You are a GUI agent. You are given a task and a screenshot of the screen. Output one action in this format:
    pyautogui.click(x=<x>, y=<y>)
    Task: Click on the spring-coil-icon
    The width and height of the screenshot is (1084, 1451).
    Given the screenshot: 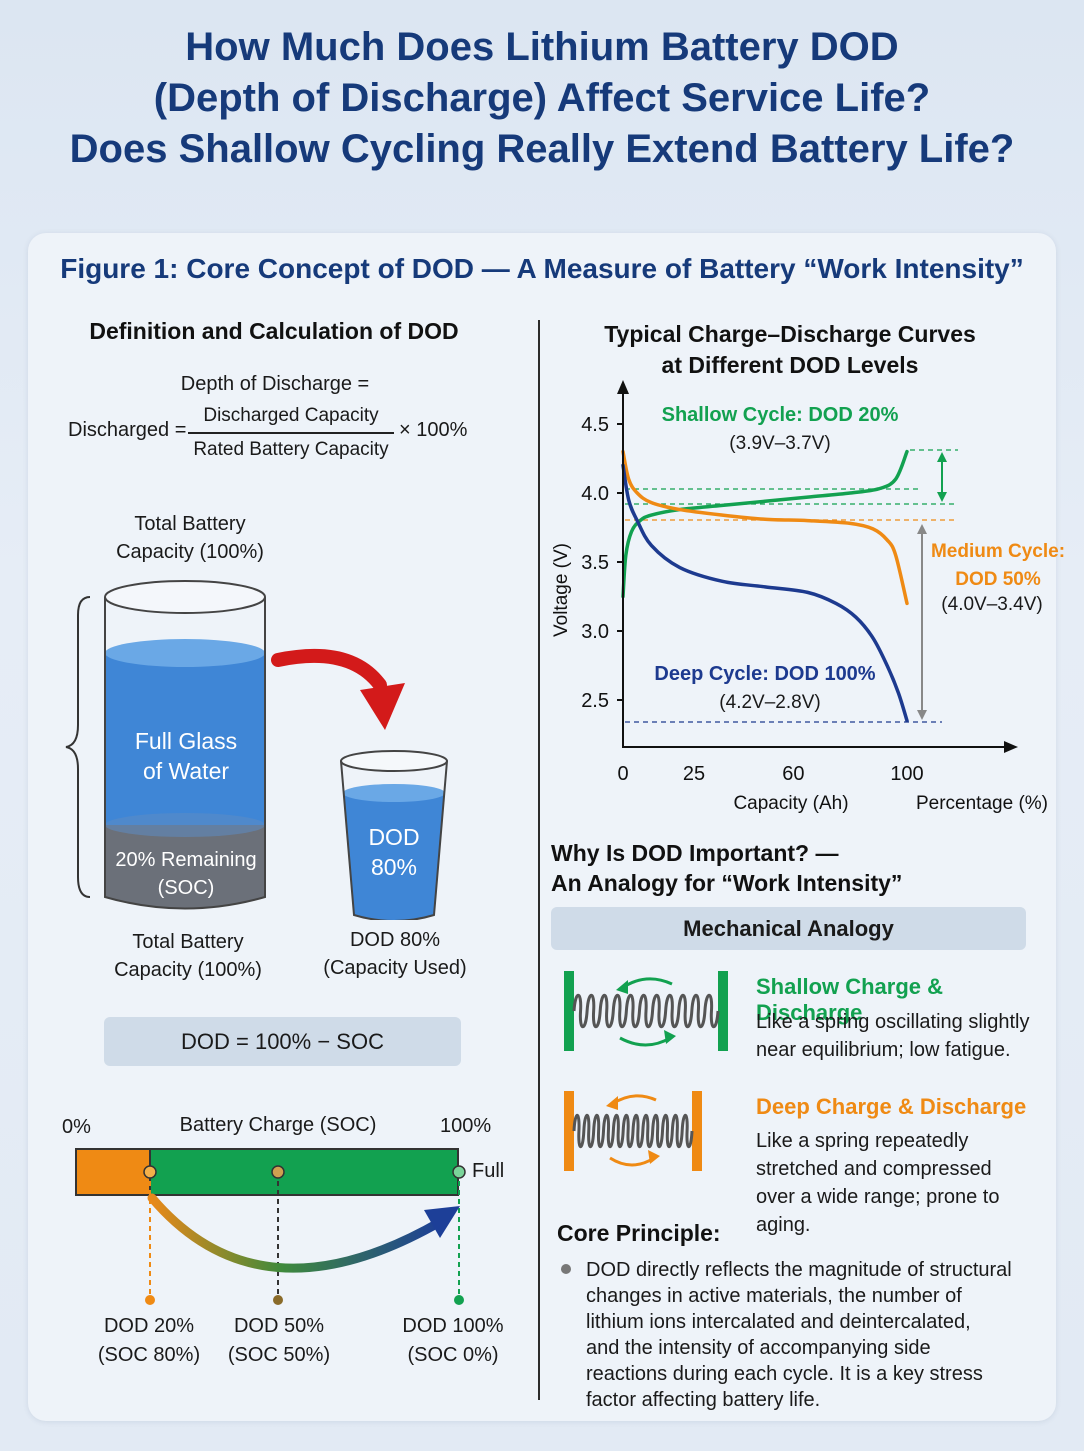 What is the action you would take?
    pyautogui.click(x=633, y=1131)
    